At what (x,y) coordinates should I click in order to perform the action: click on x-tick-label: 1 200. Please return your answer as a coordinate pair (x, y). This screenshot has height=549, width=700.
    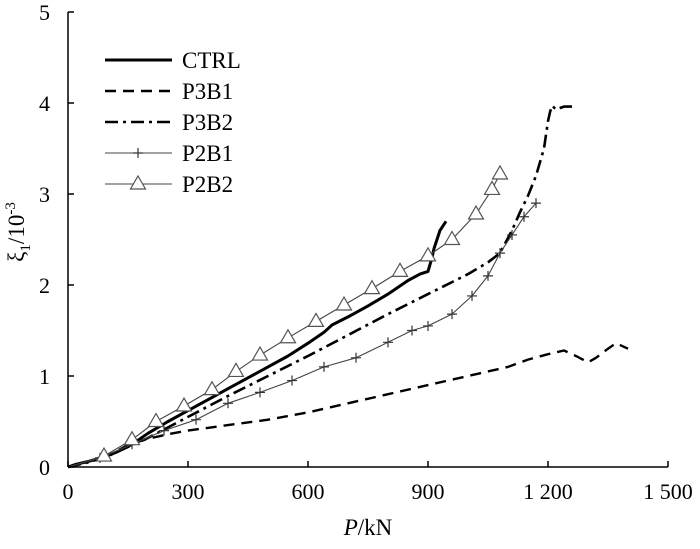
    Looking at the image, I should click on (548, 491).